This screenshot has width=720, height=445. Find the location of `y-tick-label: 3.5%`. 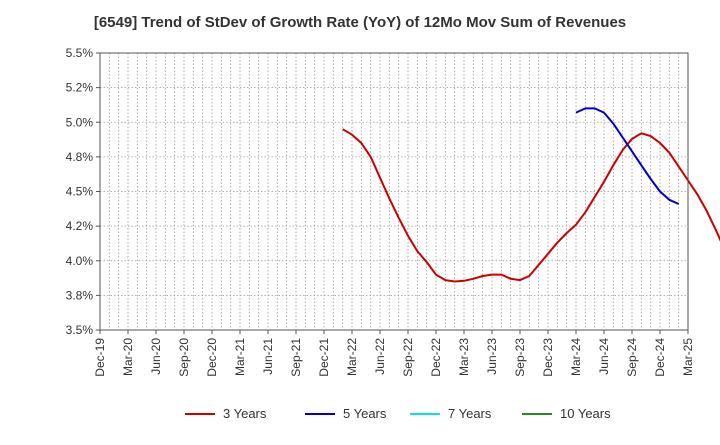

y-tick-label: 3.5% is located at coordinates (80, 330).